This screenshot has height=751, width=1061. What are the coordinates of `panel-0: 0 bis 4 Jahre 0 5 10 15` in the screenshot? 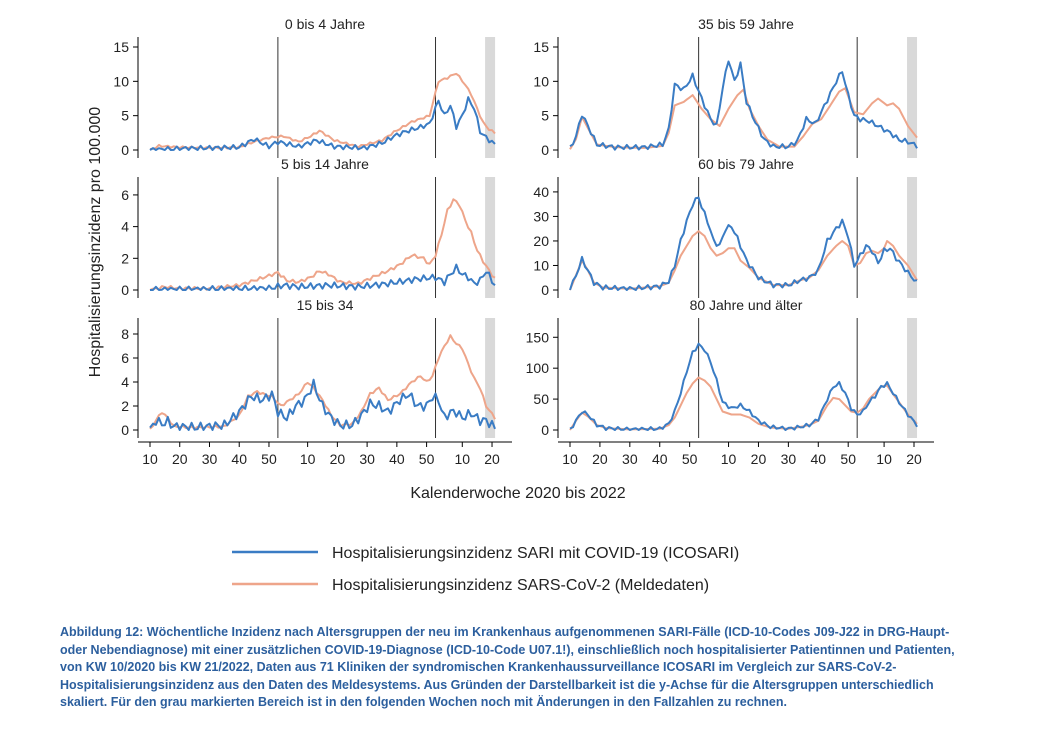 It's located at (304, 87).